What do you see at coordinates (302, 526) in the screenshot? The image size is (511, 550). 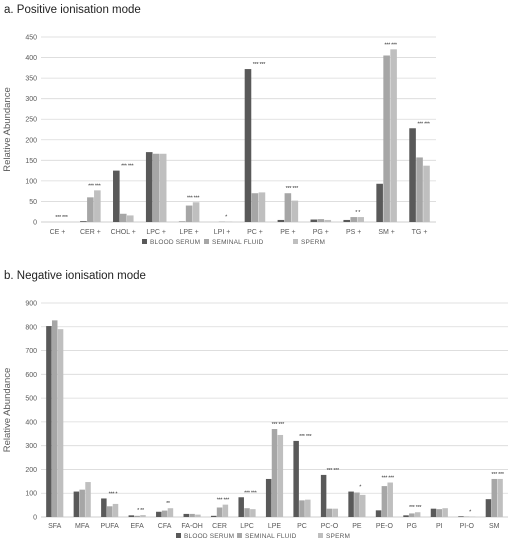 I see `x-category-label: PC` at bounding box center [302, 526].